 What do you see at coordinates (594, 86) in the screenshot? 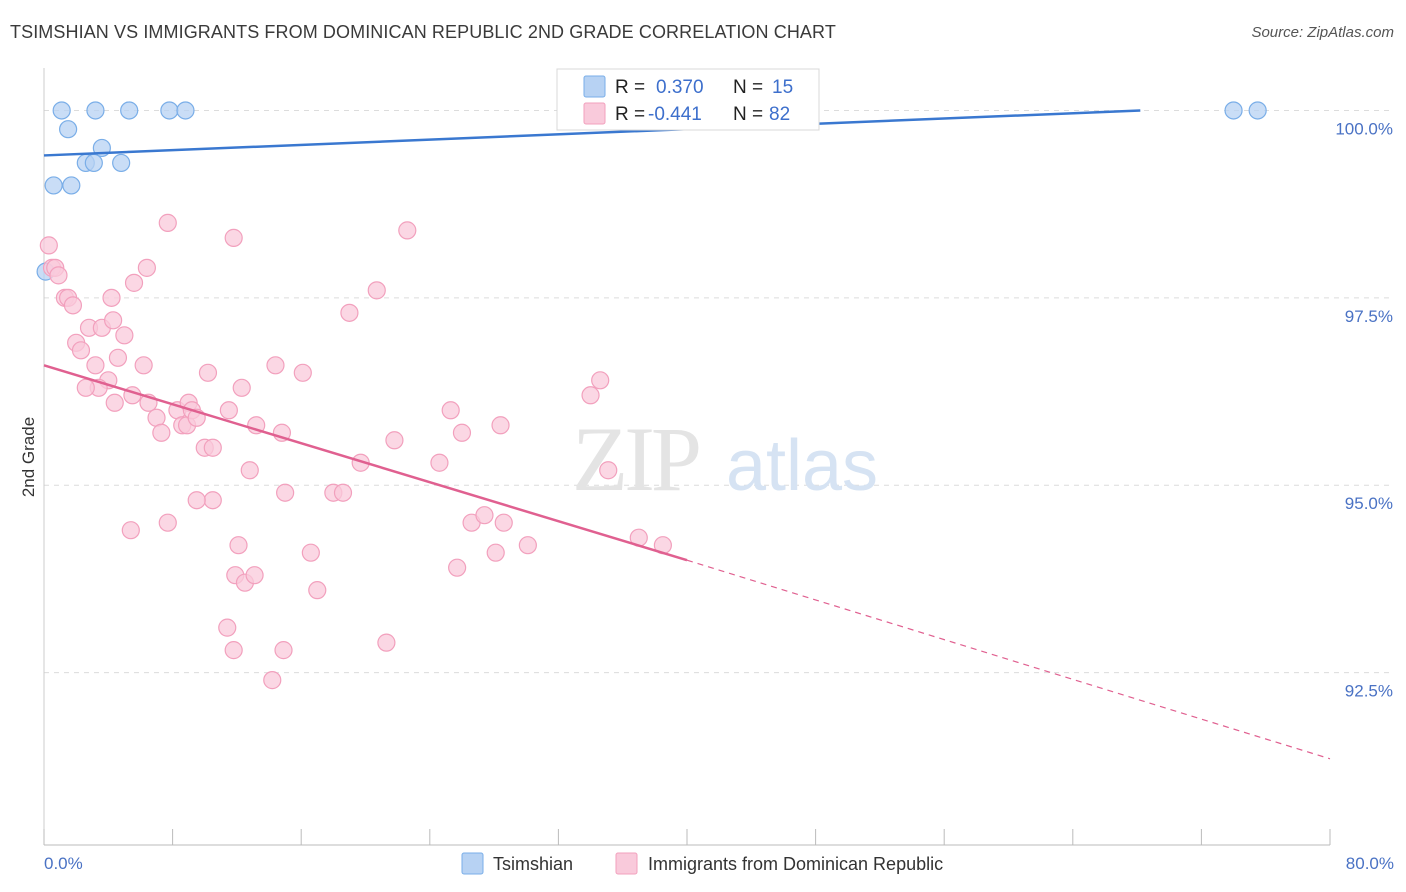
I see `stats-swatch-tsimshian` at bounding box center [594, 86].